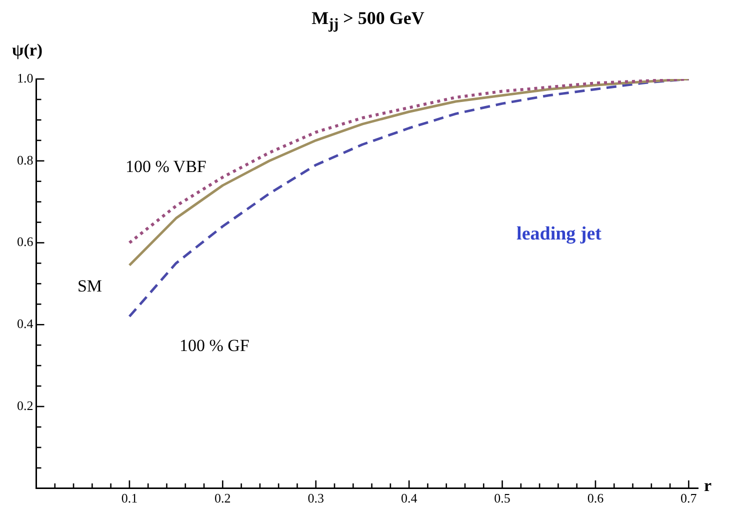 The width and height of the screenshot is (736, 518). I want to click on x-tick-label: 0.5, so click(502, 498).